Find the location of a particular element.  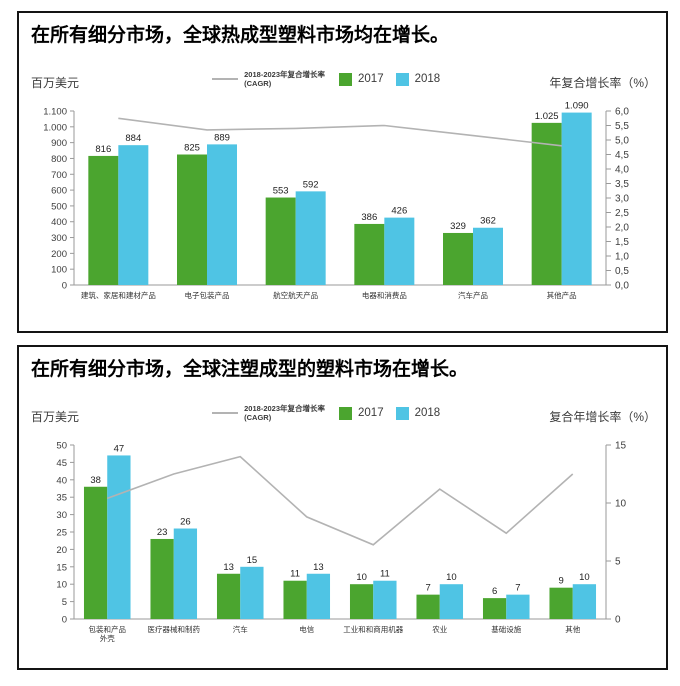

left-axis-tick-label: 20 is located at coordinates (61, 550).